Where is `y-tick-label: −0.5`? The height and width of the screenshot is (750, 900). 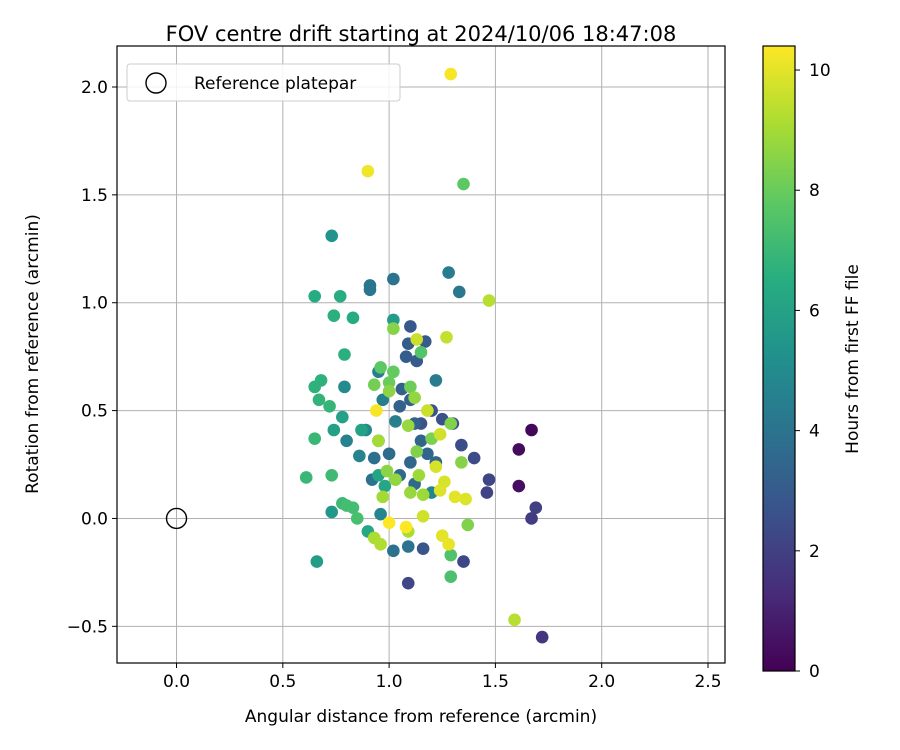
y-tick-label: −0.5 is located at coordinates (87, 627).